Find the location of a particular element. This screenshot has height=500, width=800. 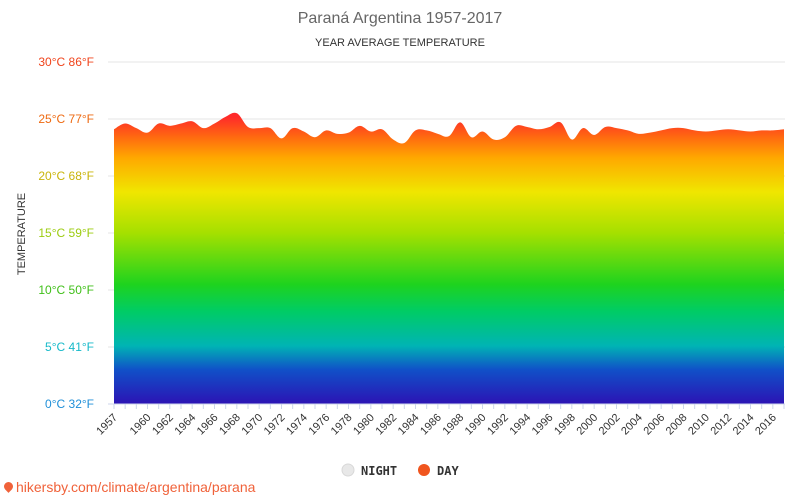

x-tick-label: 1994 is located at coordinates (520, 425).